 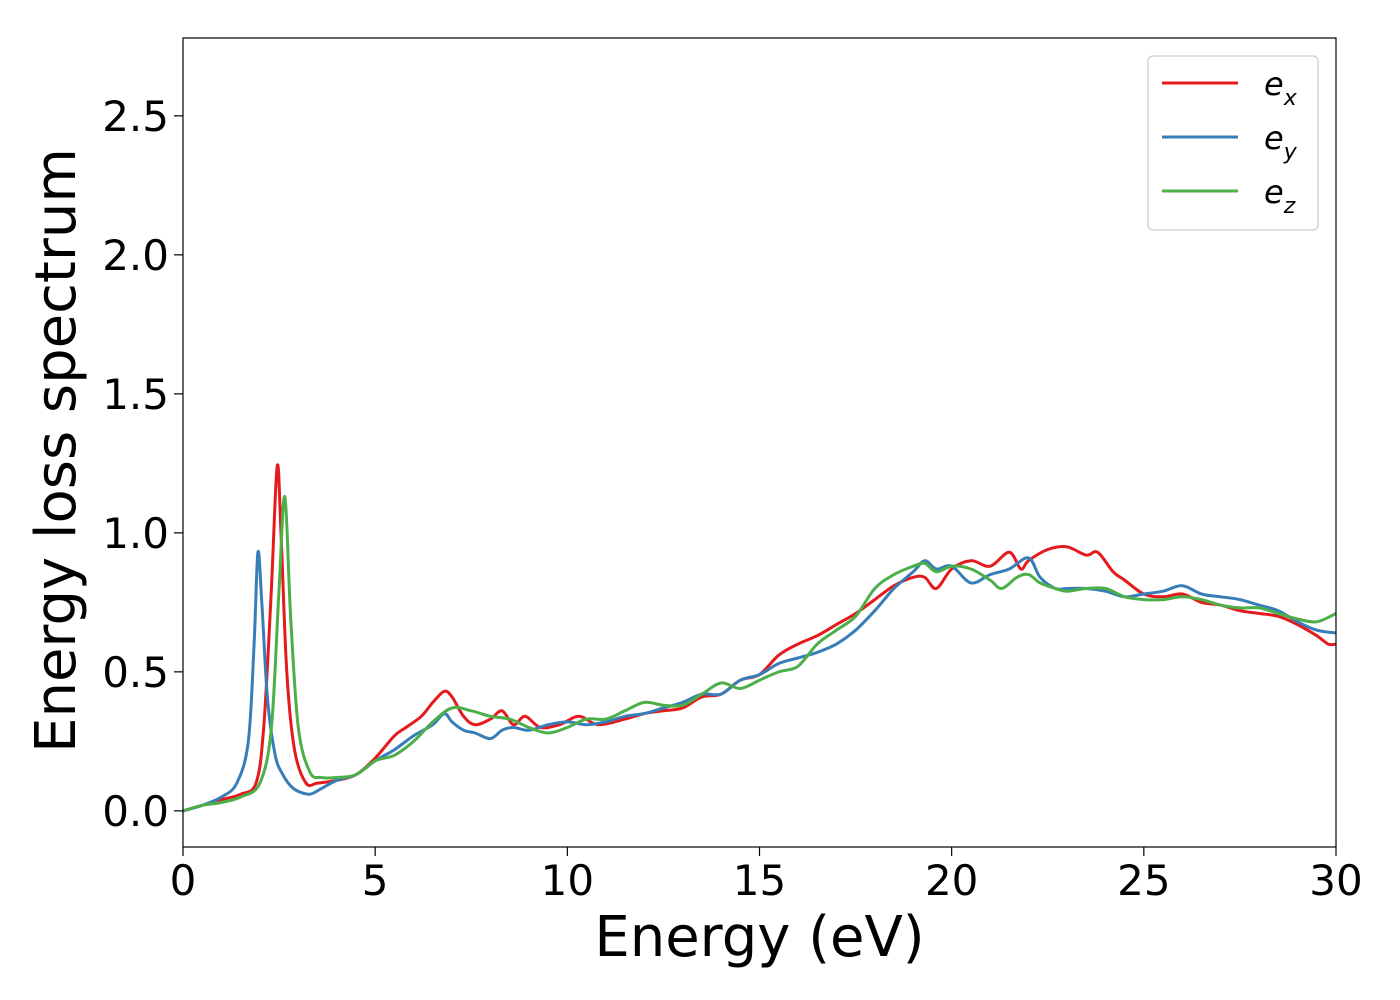 I want to click on x-tick-label: 15, so click(x=759, y=880).